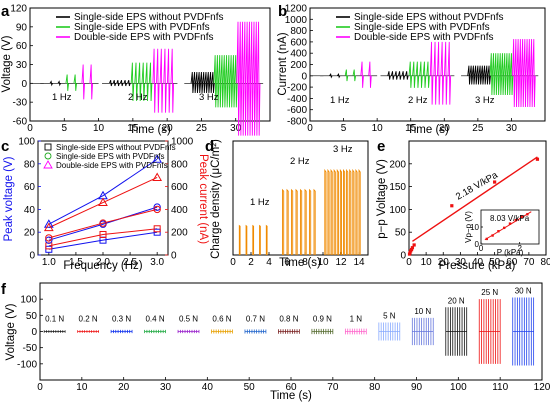  What do you see at coordinates (179, 233) in the screenshot?
I see `y2-tick-label: 200` at bounding box center [179, 233].